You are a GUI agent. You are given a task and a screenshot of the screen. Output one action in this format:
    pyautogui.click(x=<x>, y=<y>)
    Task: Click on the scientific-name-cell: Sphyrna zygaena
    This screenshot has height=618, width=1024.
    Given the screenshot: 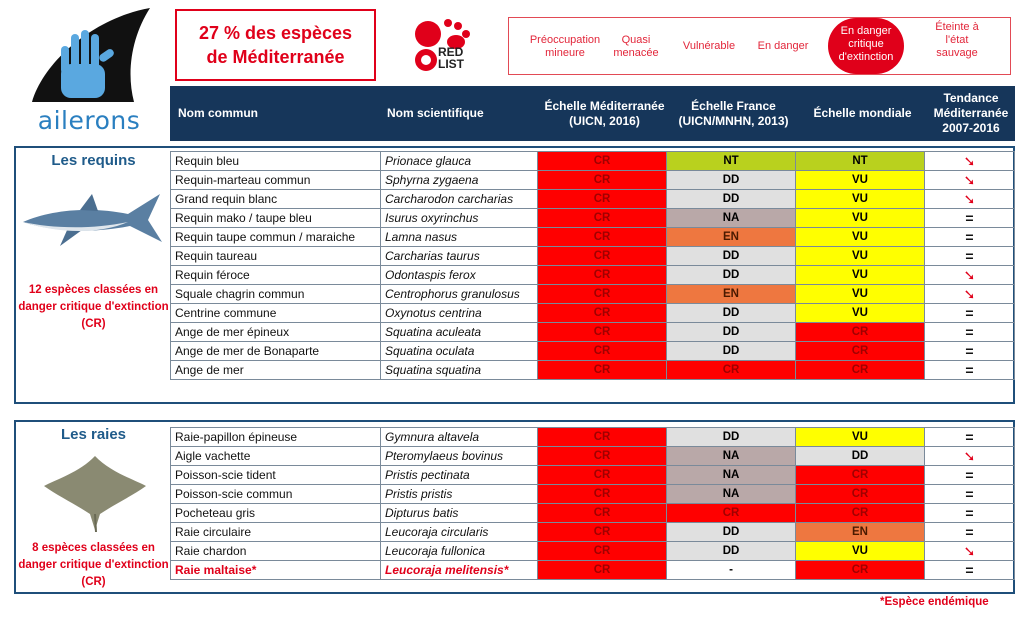 What is the action you would take?
    pyautogui.click(x=459, y=180)
    